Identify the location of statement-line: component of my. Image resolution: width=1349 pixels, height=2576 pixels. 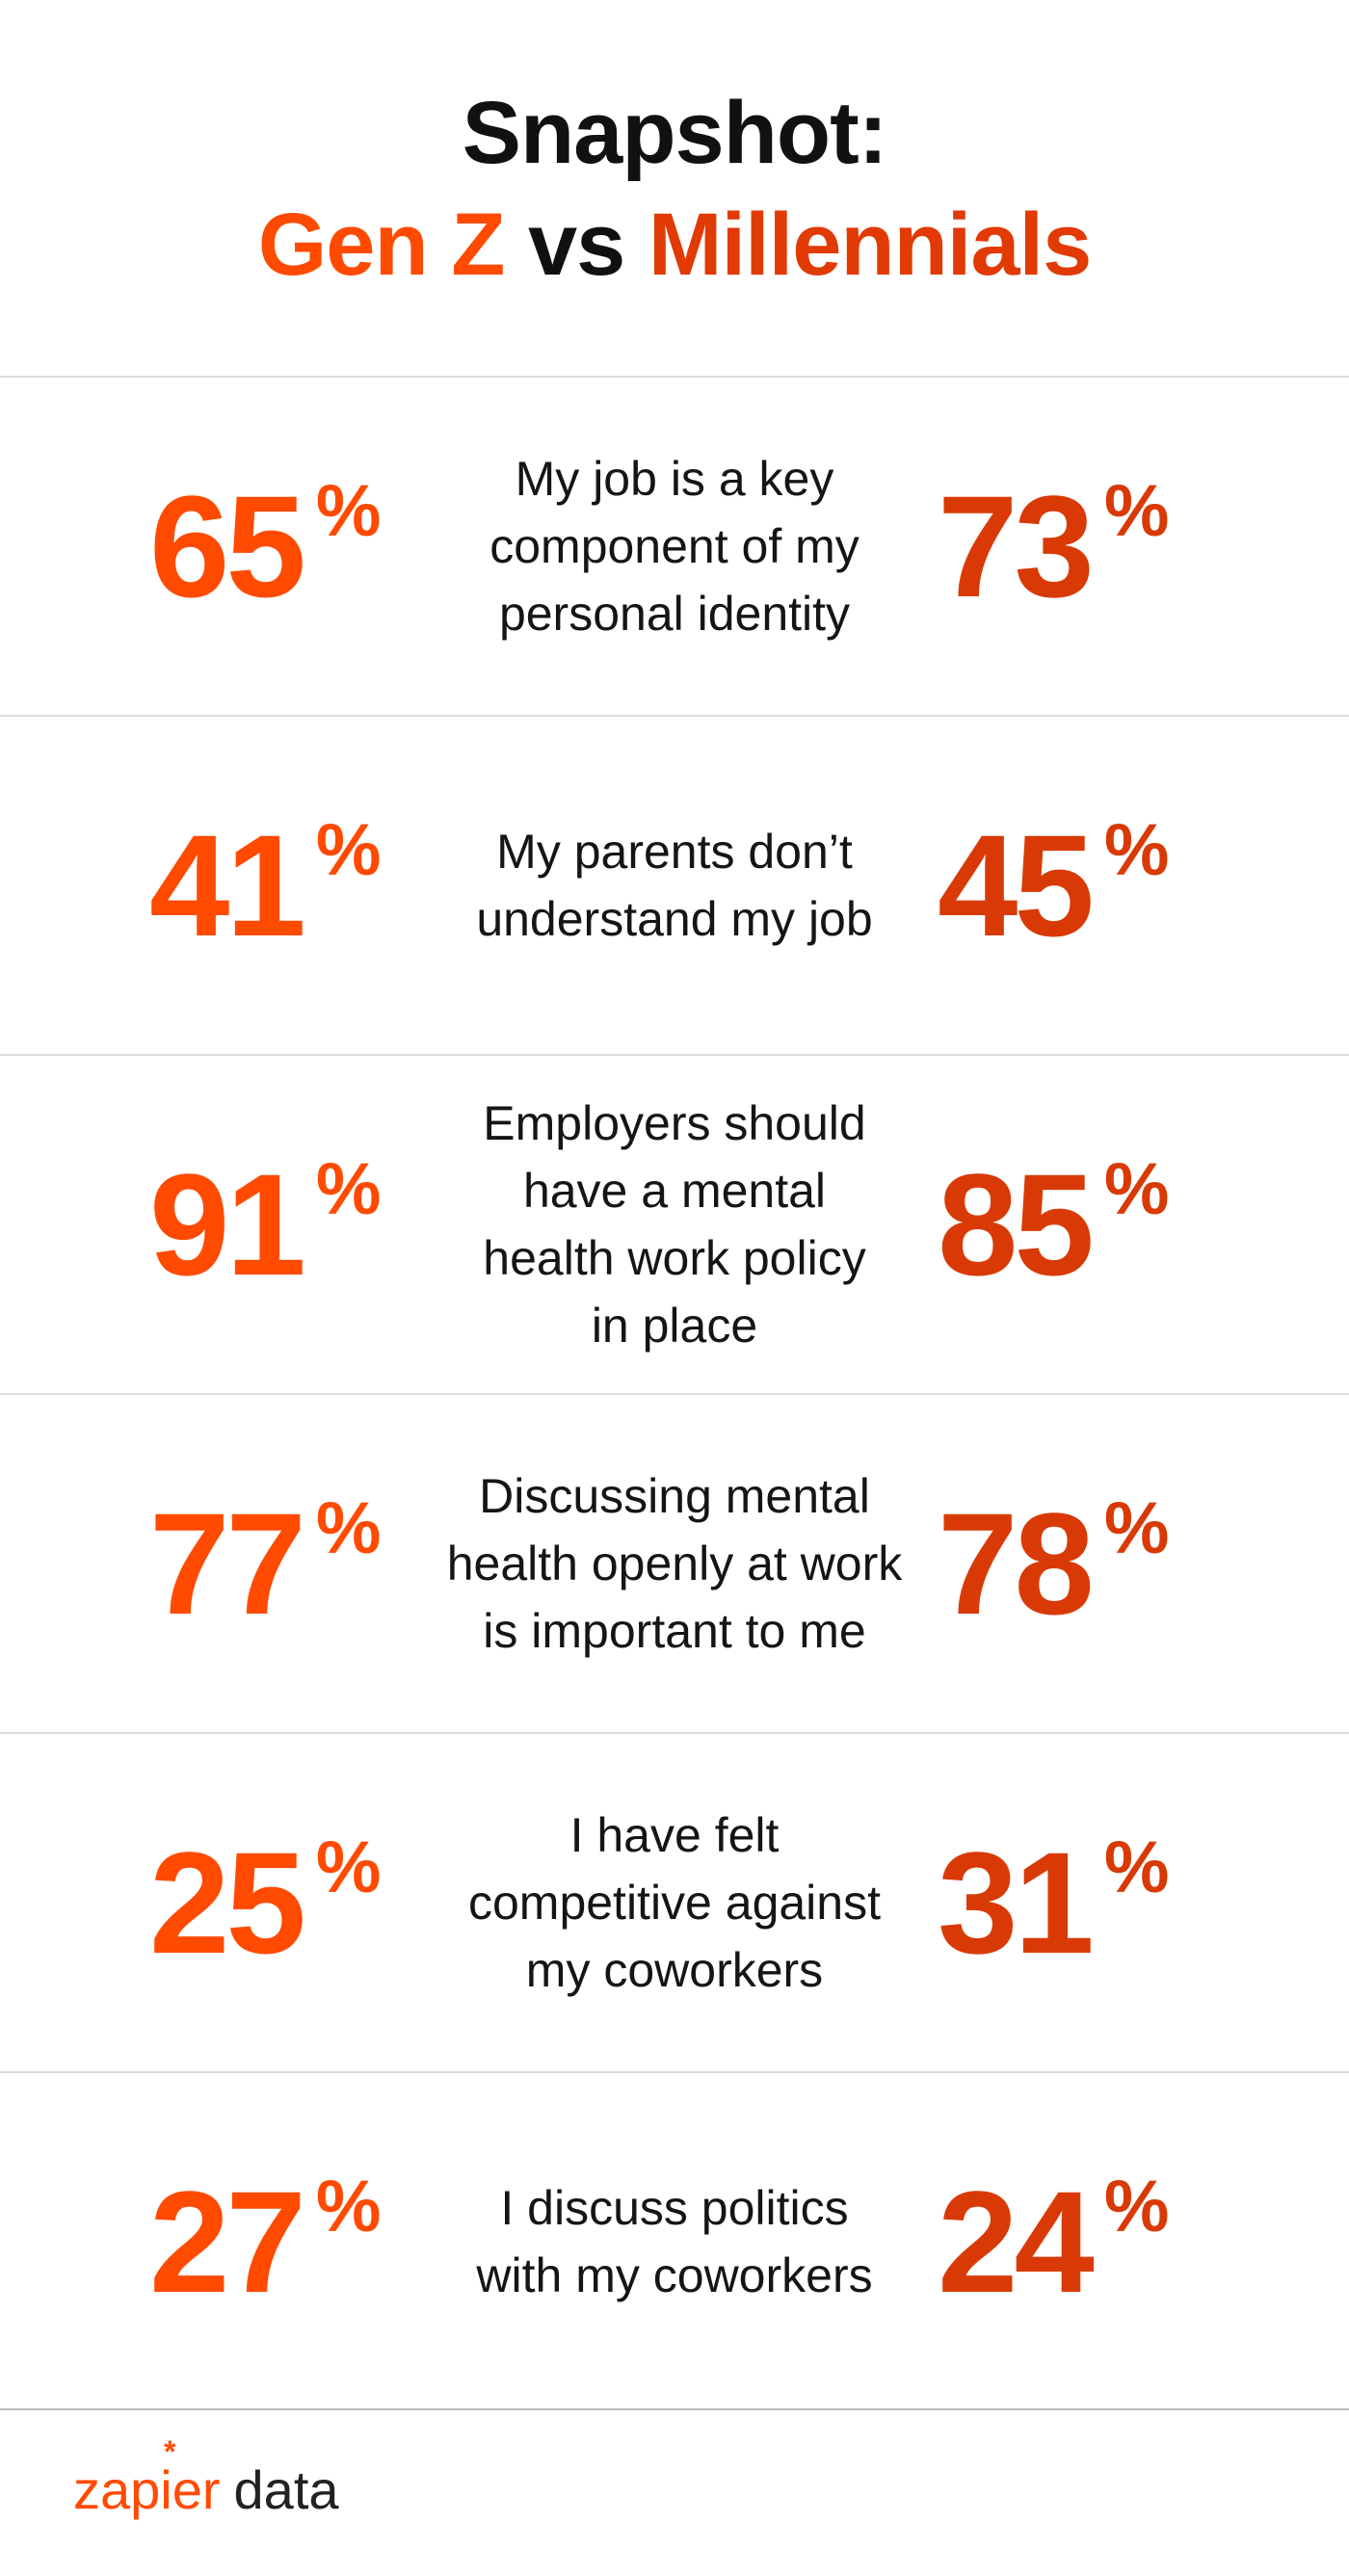
(674, 546).